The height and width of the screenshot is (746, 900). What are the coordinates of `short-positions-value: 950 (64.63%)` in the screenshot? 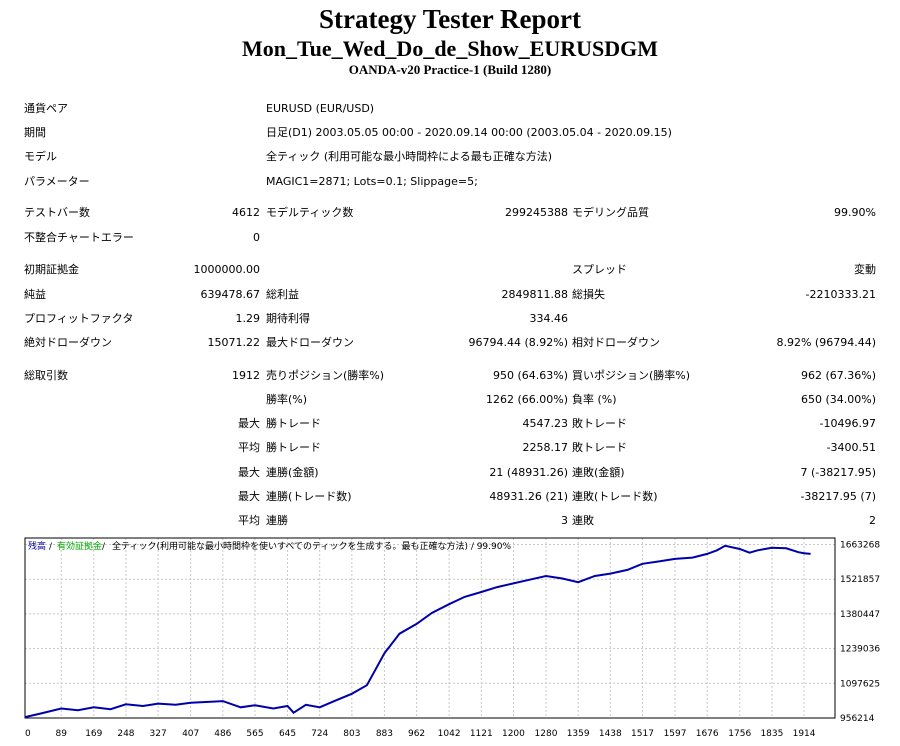 It's located at (530, 375).